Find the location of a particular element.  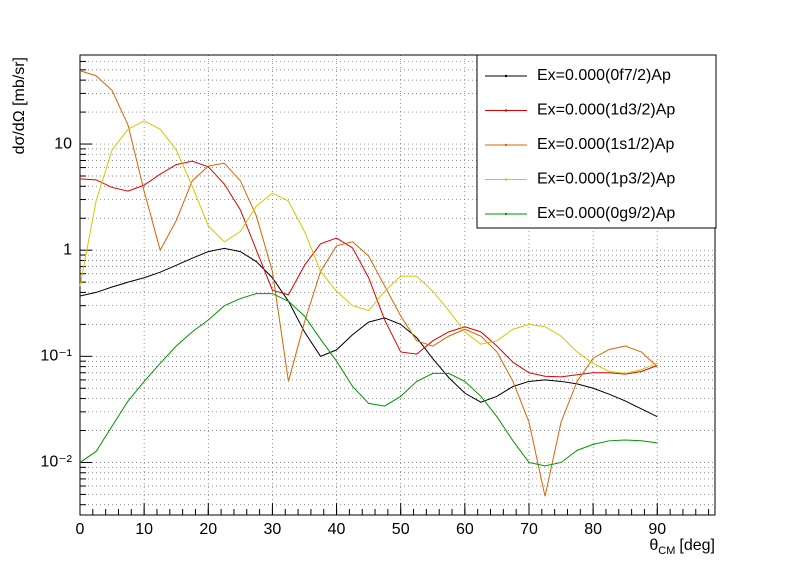

x-tick-label: 60 is located at coordinates (465, 529).